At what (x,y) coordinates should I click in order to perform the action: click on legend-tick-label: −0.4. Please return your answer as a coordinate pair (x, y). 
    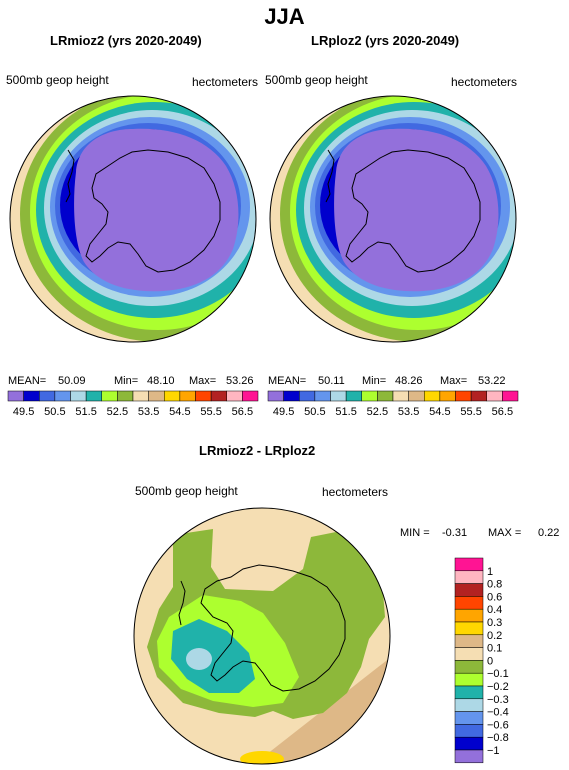
    Looking at the image, I should click on (498, 713).